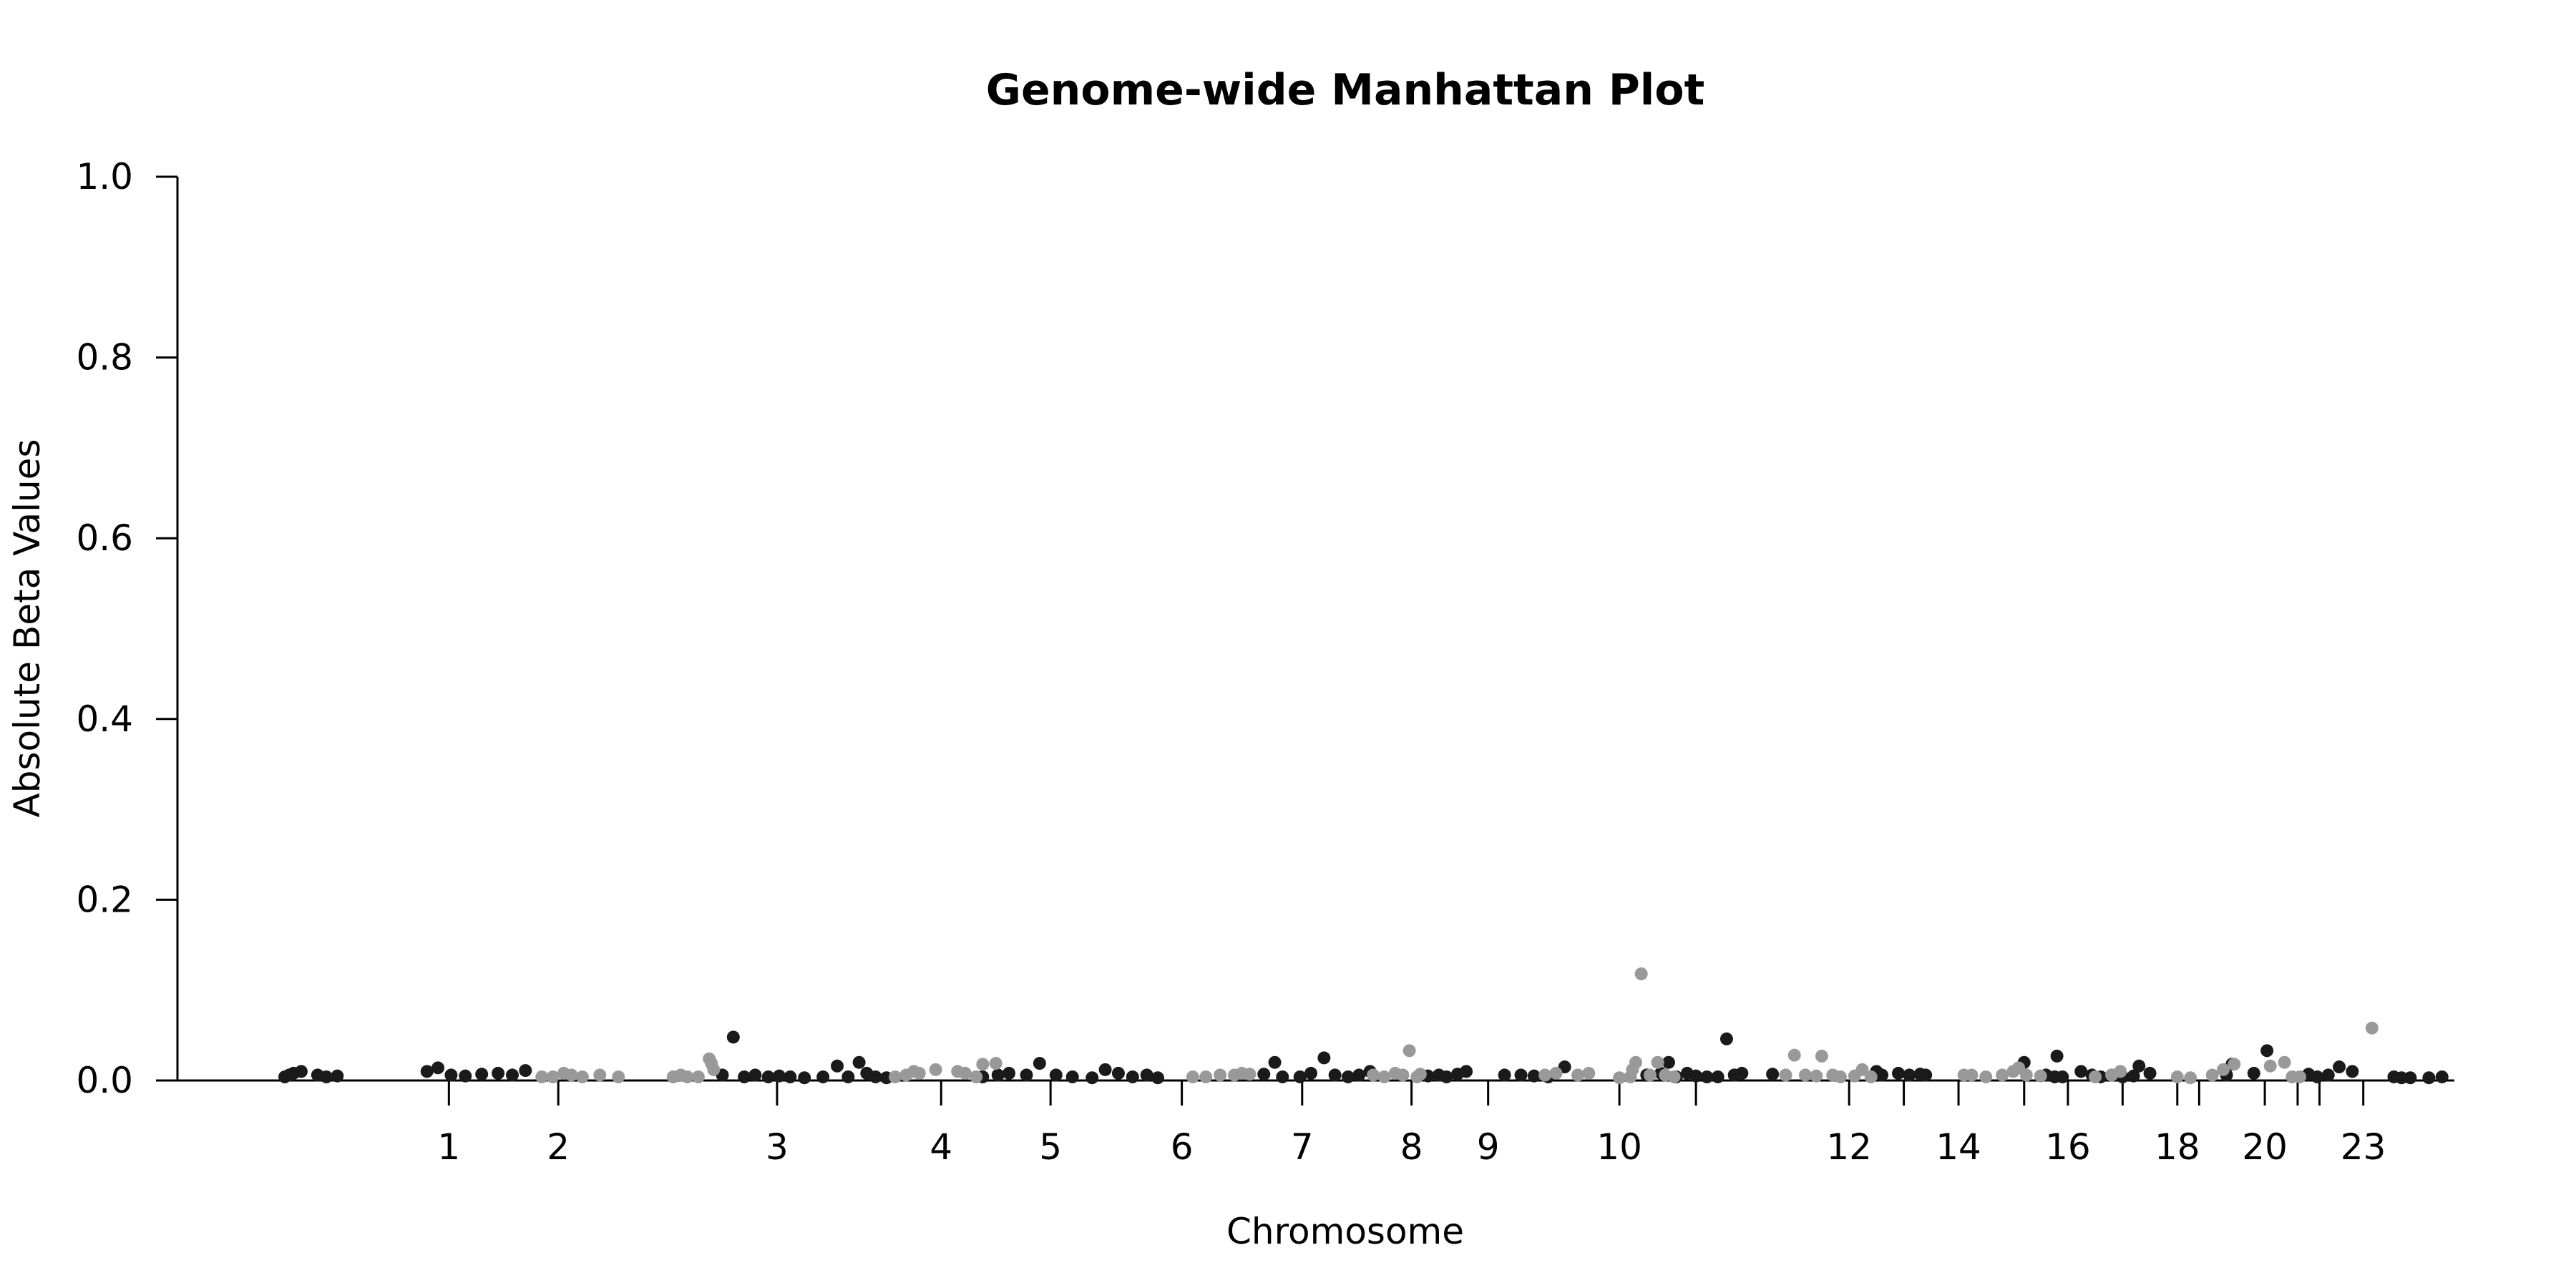 The image size is (2576, 1288). What do you see at coordinates (1411, 1147) in the screenshot?
I see `x-tick-label: 8` at bounding box center [1411, 1147].